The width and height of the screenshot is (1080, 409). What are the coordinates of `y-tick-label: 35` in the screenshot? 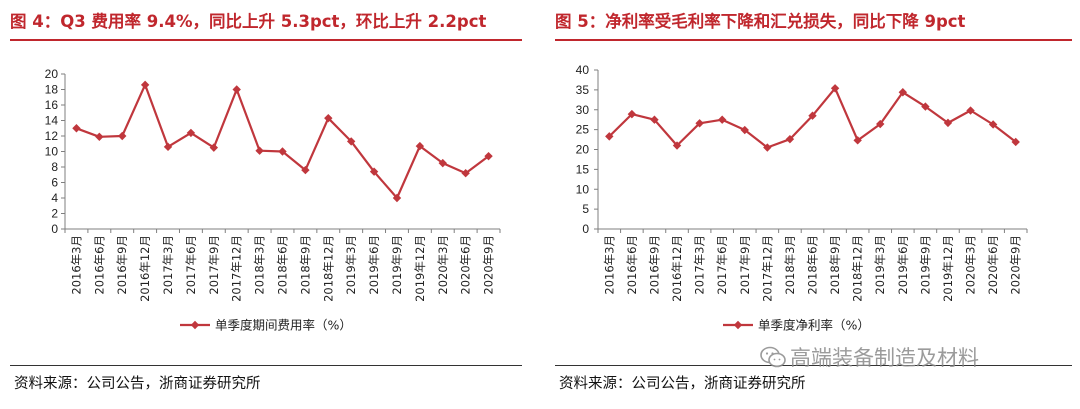 It's located at (583, 90).